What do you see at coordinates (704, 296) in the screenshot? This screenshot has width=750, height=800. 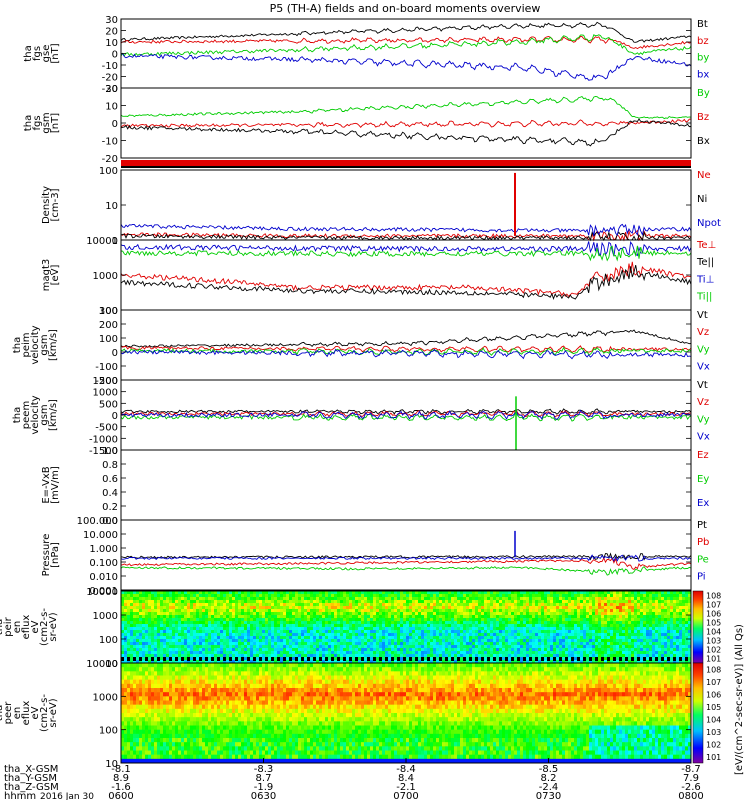 I see `legend-temperature-Ti||: Ti||` at bounding box center [704, 296].